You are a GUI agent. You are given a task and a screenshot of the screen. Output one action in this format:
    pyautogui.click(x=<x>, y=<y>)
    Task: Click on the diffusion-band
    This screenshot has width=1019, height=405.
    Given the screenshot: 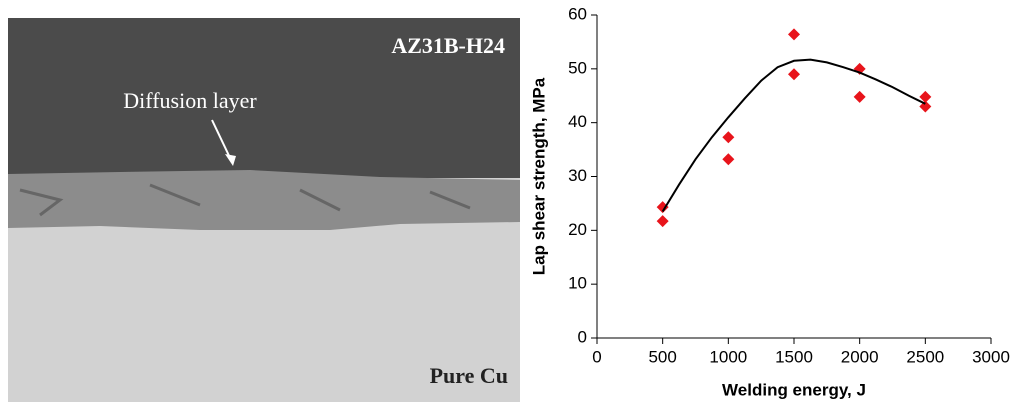 What is the action you would take?
    pyautogui.click(x=264, y=200)
    